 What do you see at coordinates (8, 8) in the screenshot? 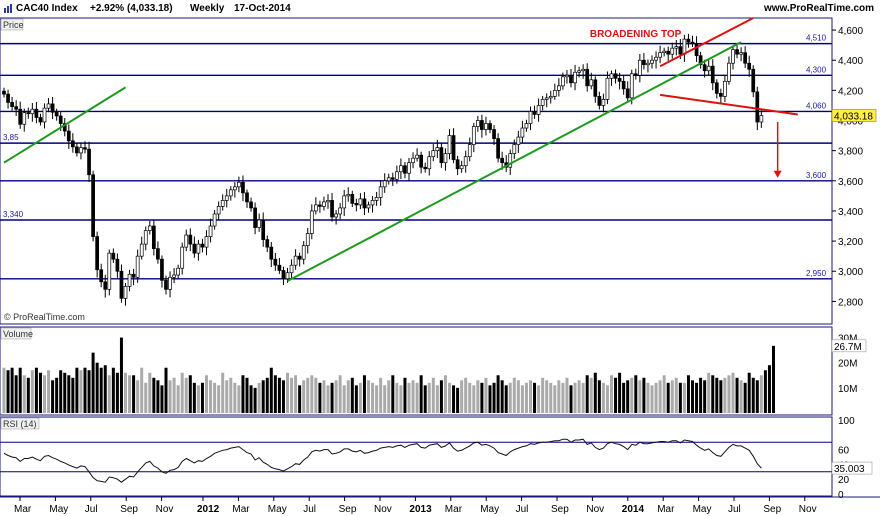
I see `chart-logo-icon` at bounding box center [8, 8].